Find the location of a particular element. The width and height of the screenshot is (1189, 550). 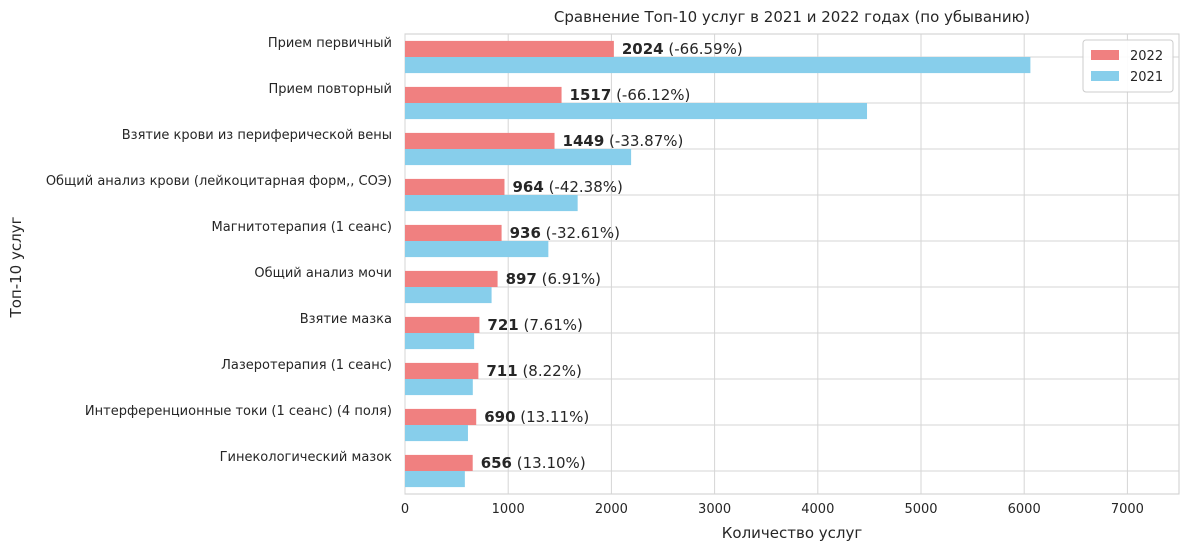

data-label-change: (13.10%) is located at coordinates (549, 463).